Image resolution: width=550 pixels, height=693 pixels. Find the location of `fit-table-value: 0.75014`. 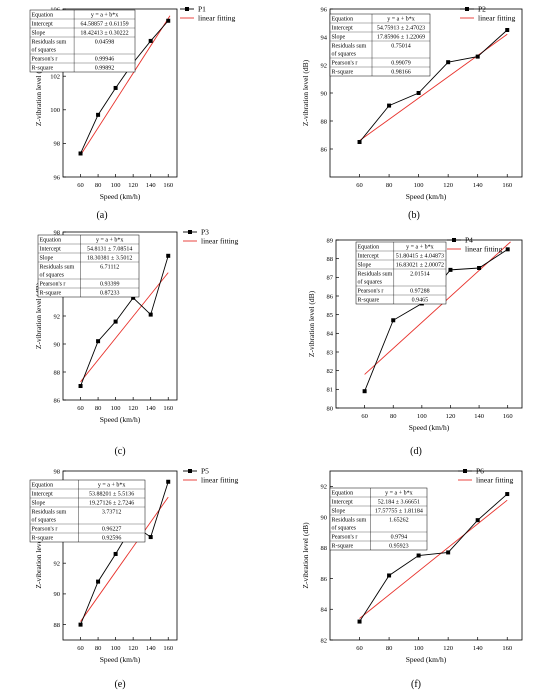

fit-table-value: 0.75014 is located at coordinates (401, 47).